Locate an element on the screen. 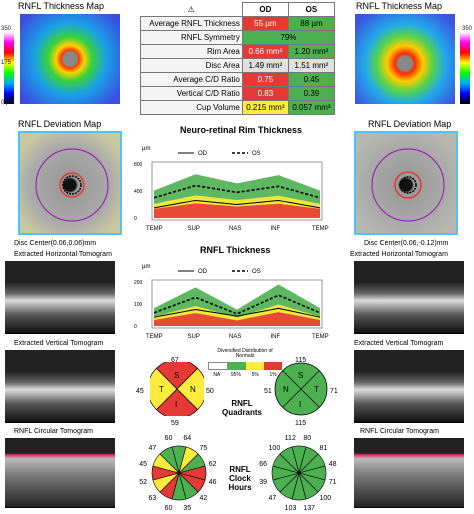 Image resolution: width=474 pixels, height=514 pixels. normals-legend-title: Diversified Distribution of Normals is located at coordinates (245, 353).